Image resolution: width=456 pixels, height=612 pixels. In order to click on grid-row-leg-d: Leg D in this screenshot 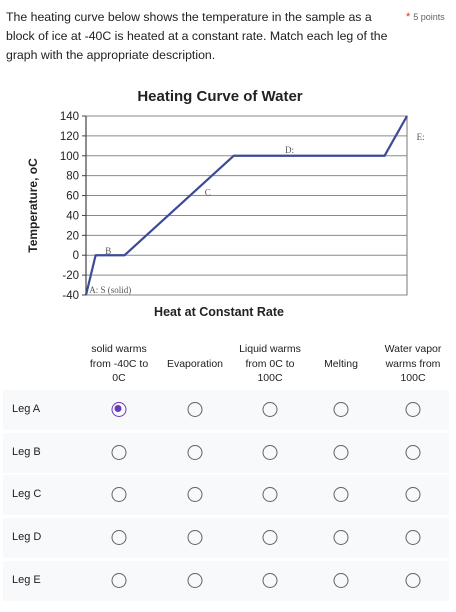, I will do `click(226, 538)`.